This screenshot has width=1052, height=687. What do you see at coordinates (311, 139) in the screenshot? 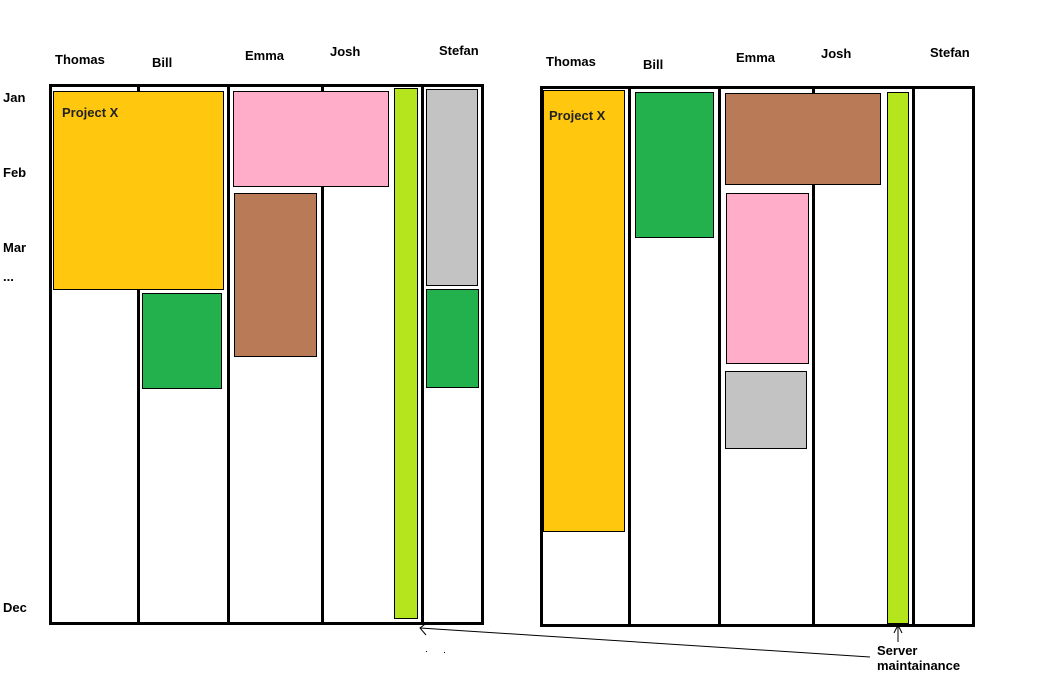
I see `left-pink-block` at bounding box center [311, 139].